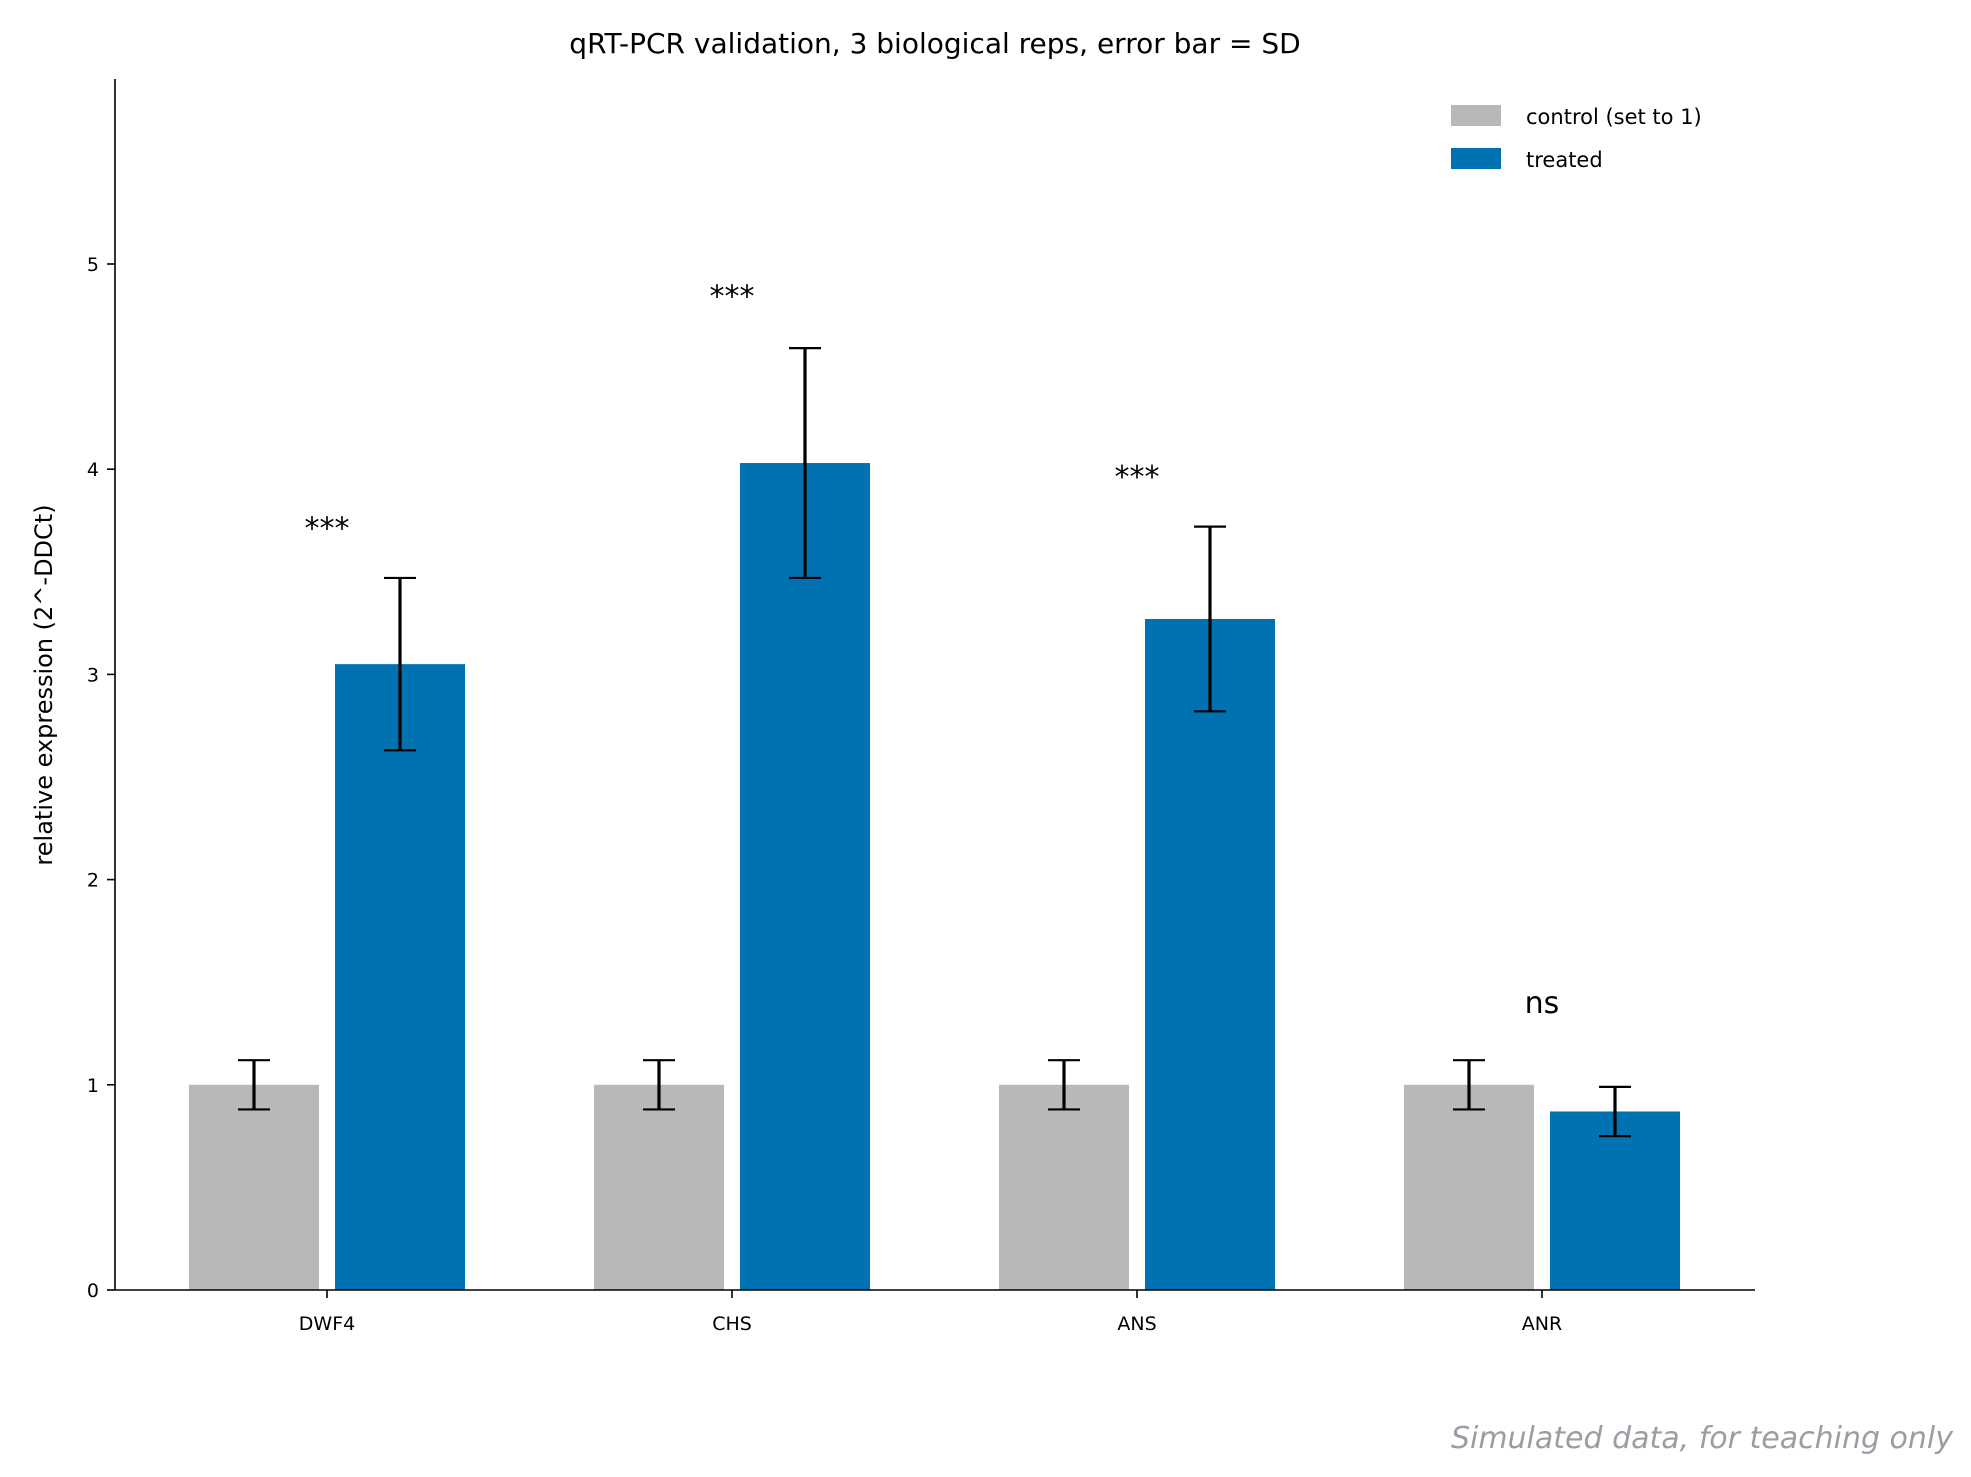  I want to click on legend-swatch-control, so click(1476, 115).